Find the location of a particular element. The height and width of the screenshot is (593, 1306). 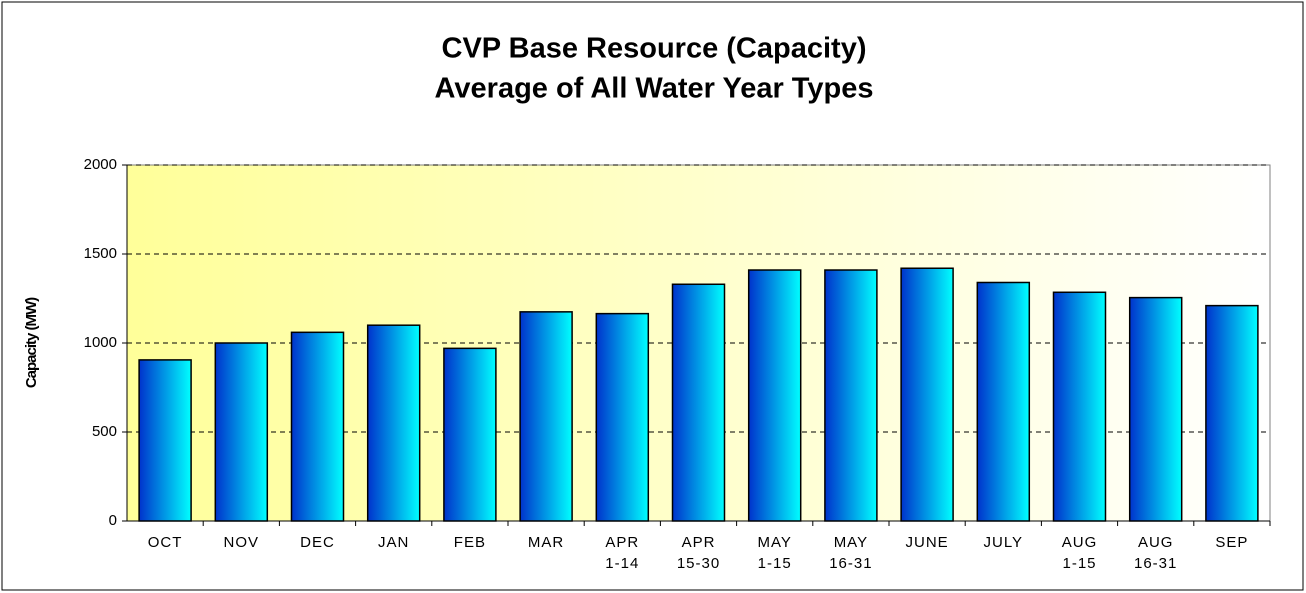

x-tick-label: 15-30 is located at coordinates (698, 563).